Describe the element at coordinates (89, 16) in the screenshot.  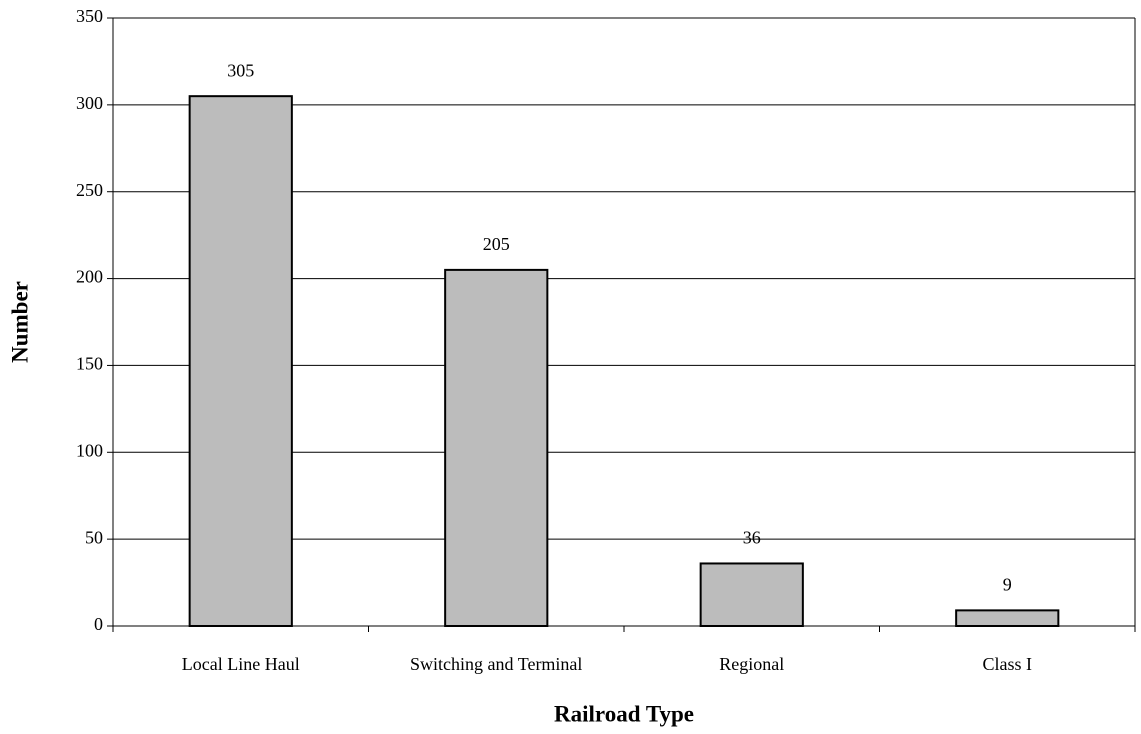
I see `y-tick-label: 350` at that location.